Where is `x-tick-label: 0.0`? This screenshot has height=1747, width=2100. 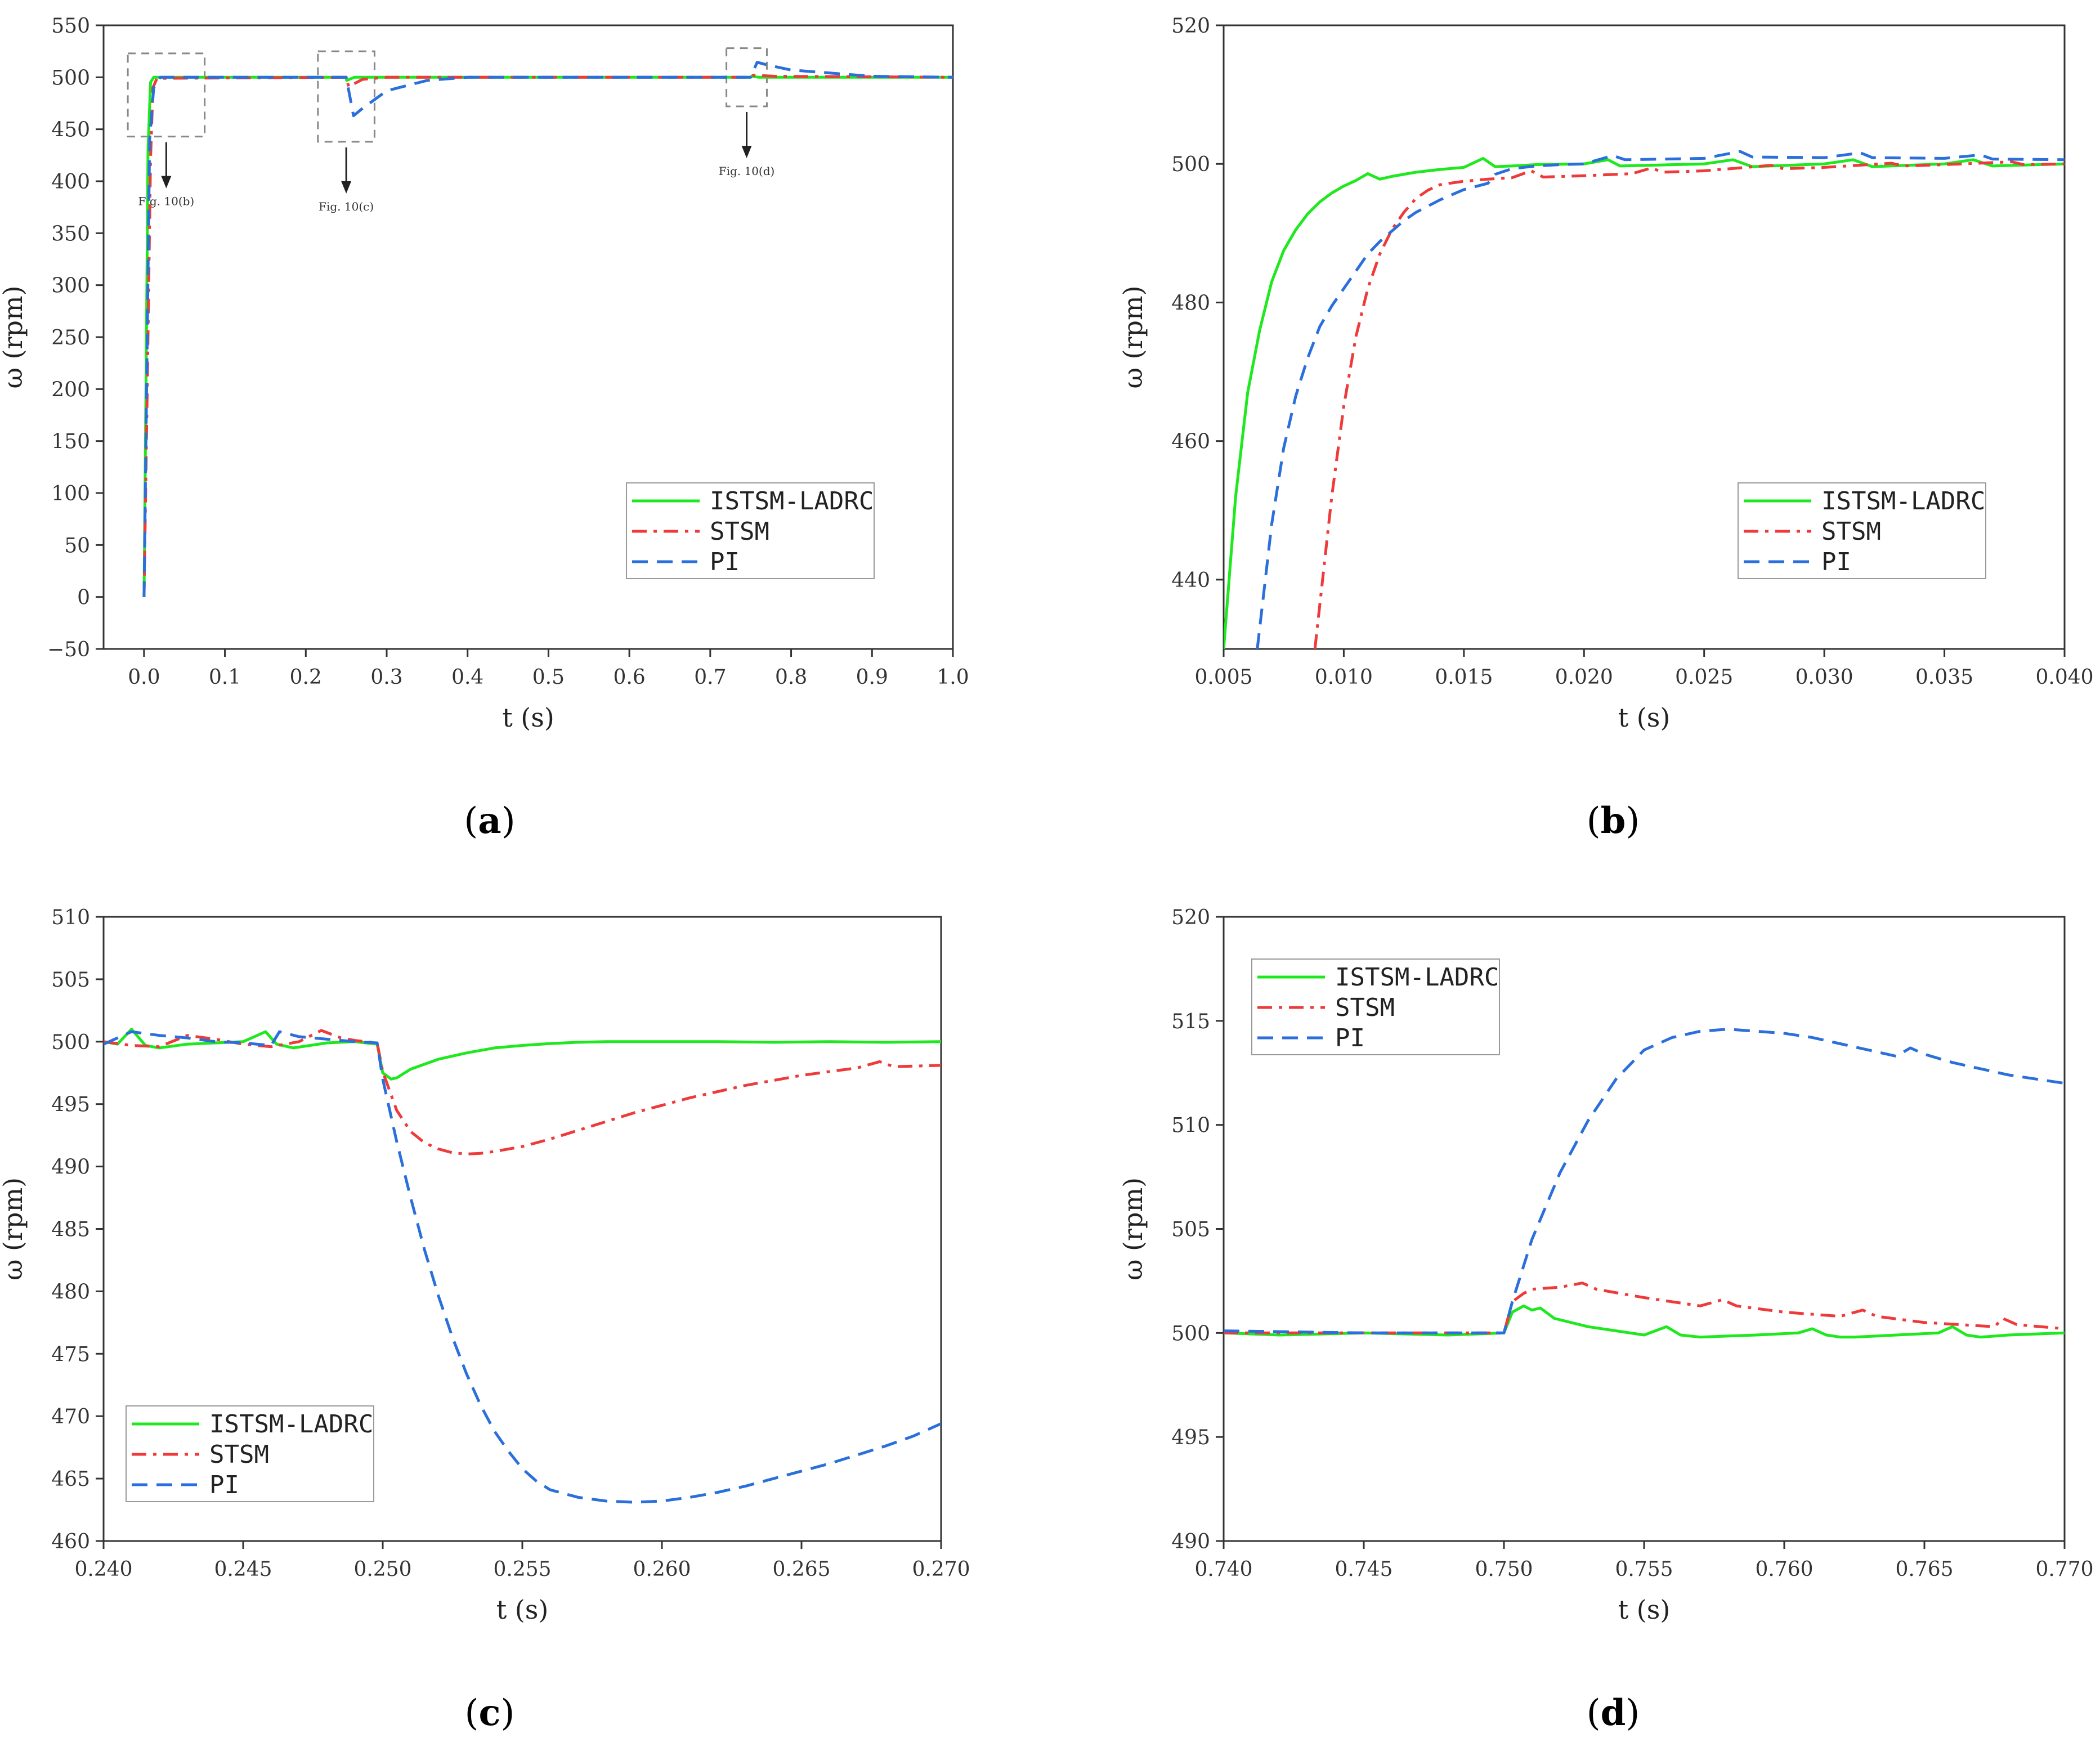 x-tick-label: 0.0 is located at coordinates (144, 677).